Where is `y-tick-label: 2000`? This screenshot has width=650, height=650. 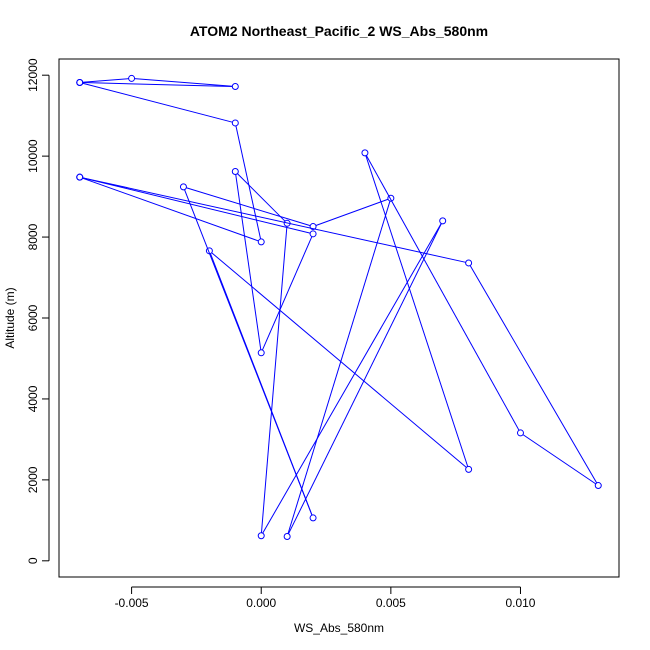 y-tick-label: 2000 is located at coordinates (33, 479).